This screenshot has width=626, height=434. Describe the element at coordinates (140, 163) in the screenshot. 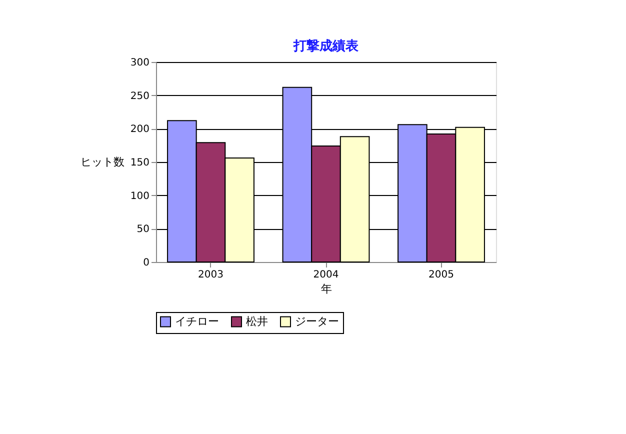

I see `y-tick-label: 150` at that location.